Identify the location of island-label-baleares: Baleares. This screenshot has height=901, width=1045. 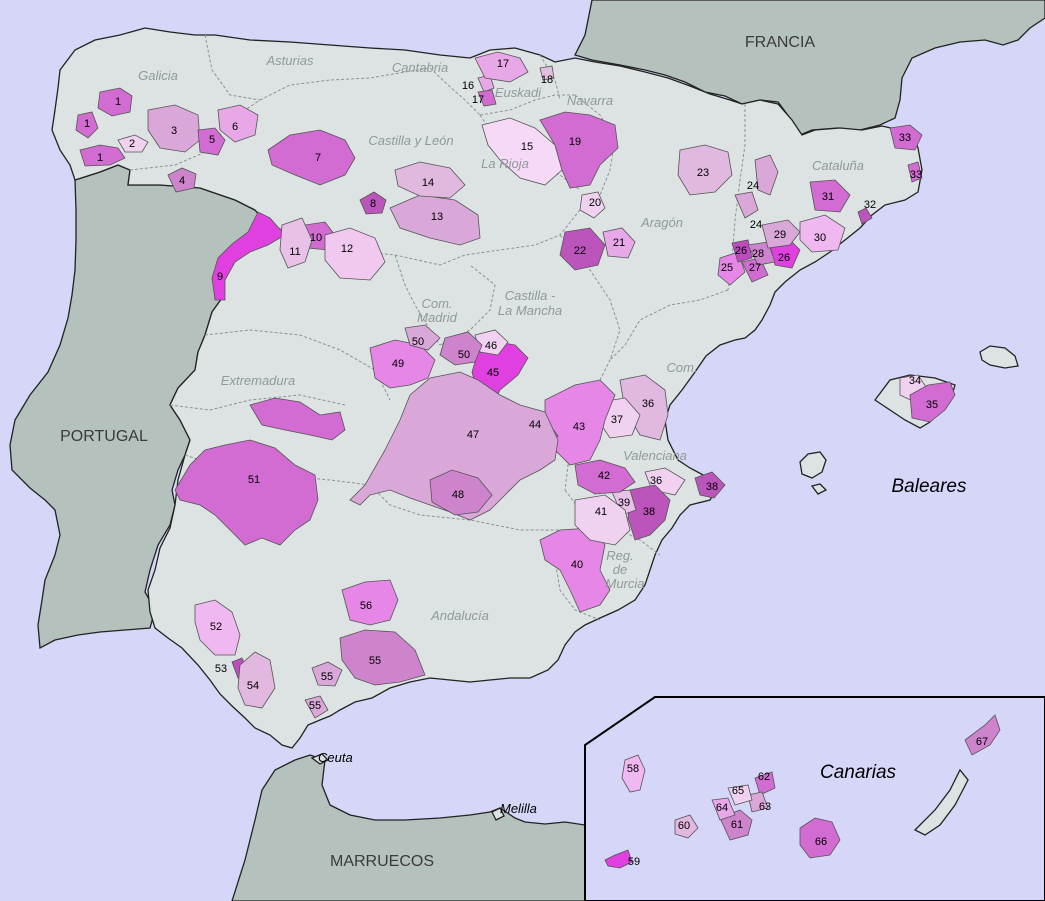
(929, 486).